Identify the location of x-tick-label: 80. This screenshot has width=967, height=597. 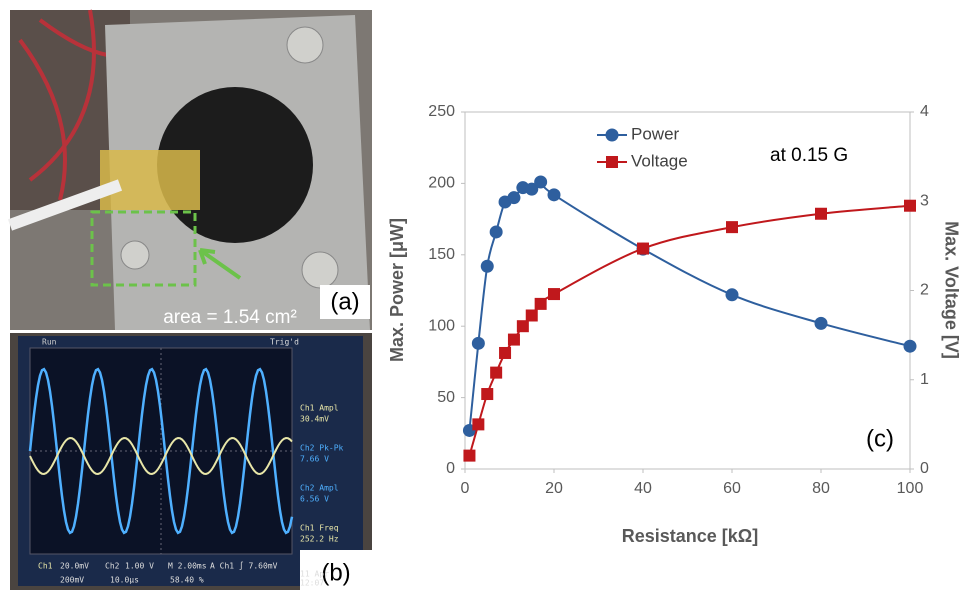
(821, 488).